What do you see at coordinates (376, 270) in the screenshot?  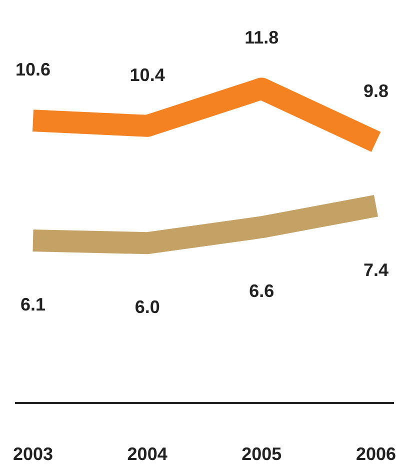 I see `data-label: 7.4` at bounding box center [376, 270].